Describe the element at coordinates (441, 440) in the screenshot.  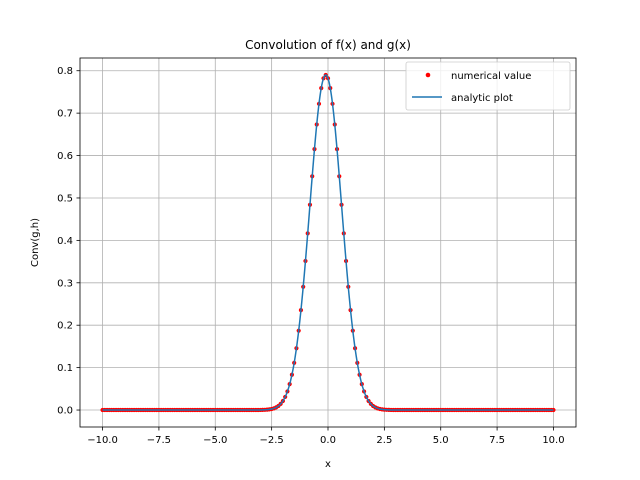
I see `x-tick-label: 5.0` at that location.